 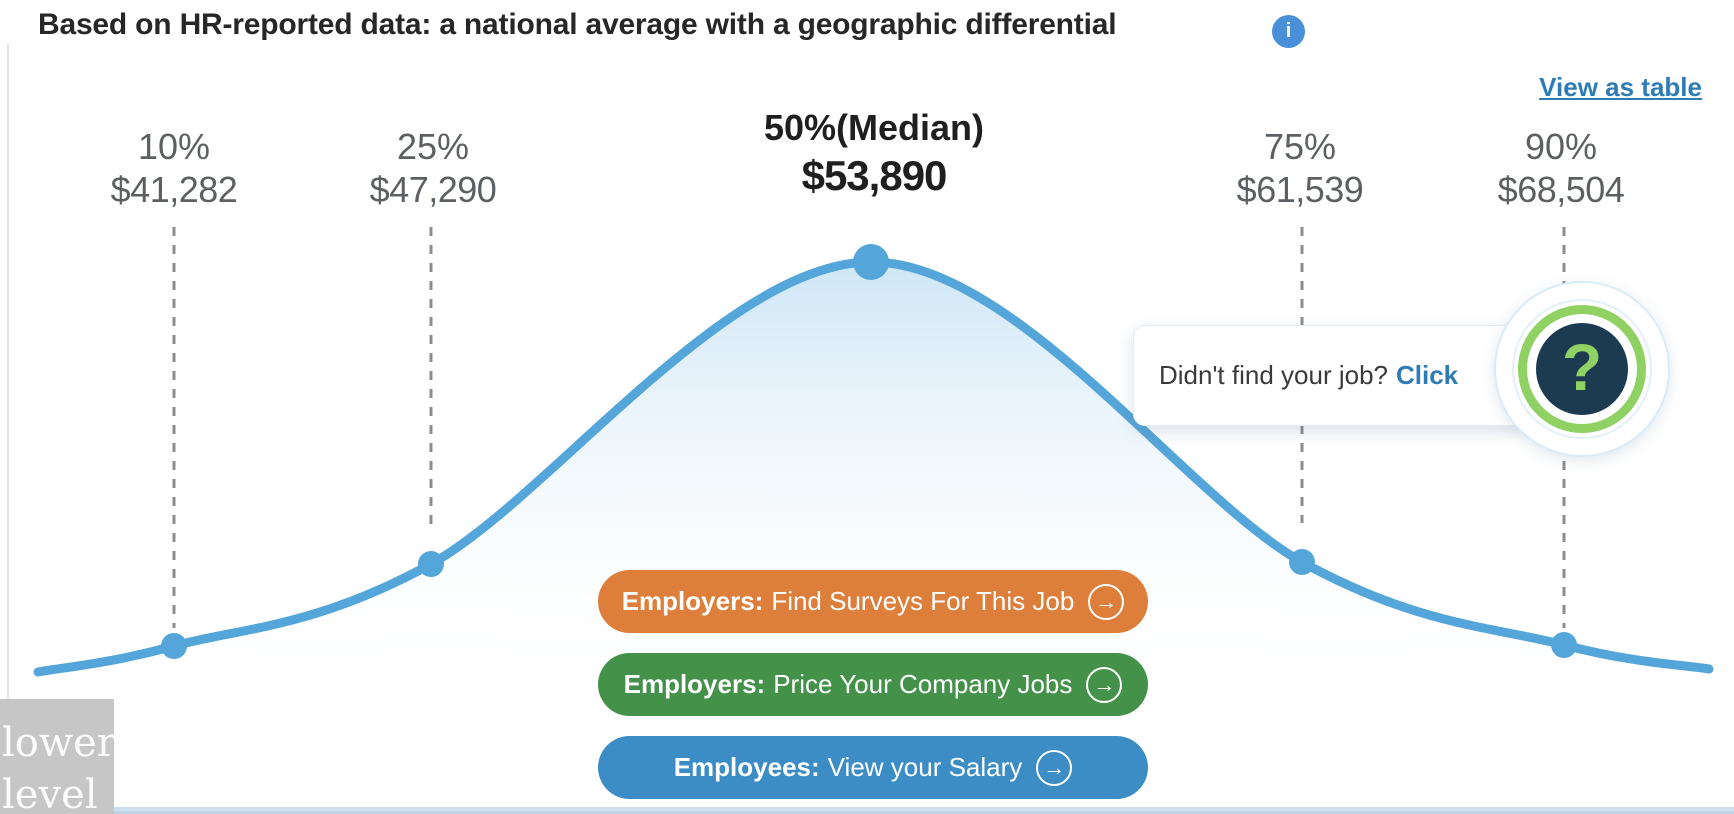 I want to click on percentile-50-salary: $53,890, so click(x=874, y=175).